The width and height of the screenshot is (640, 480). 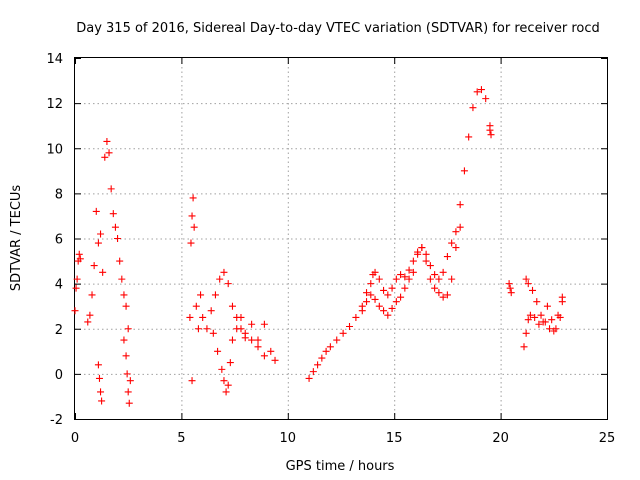 I want to click on y-tick-label: 2, so click(x=59, y=330).